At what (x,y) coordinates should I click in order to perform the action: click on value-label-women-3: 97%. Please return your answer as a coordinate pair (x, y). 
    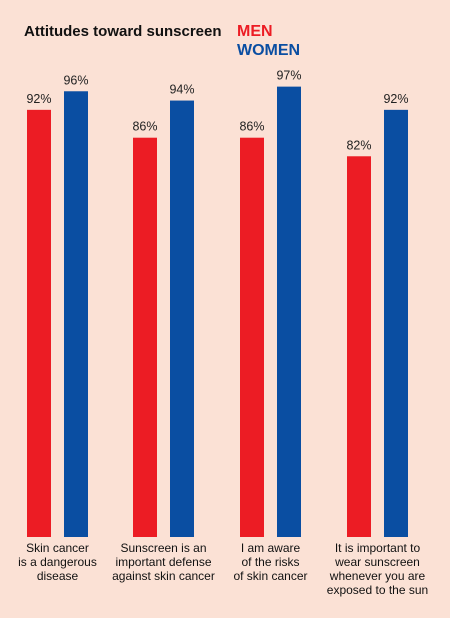
    Looking at the image, I should click on (288, 76).